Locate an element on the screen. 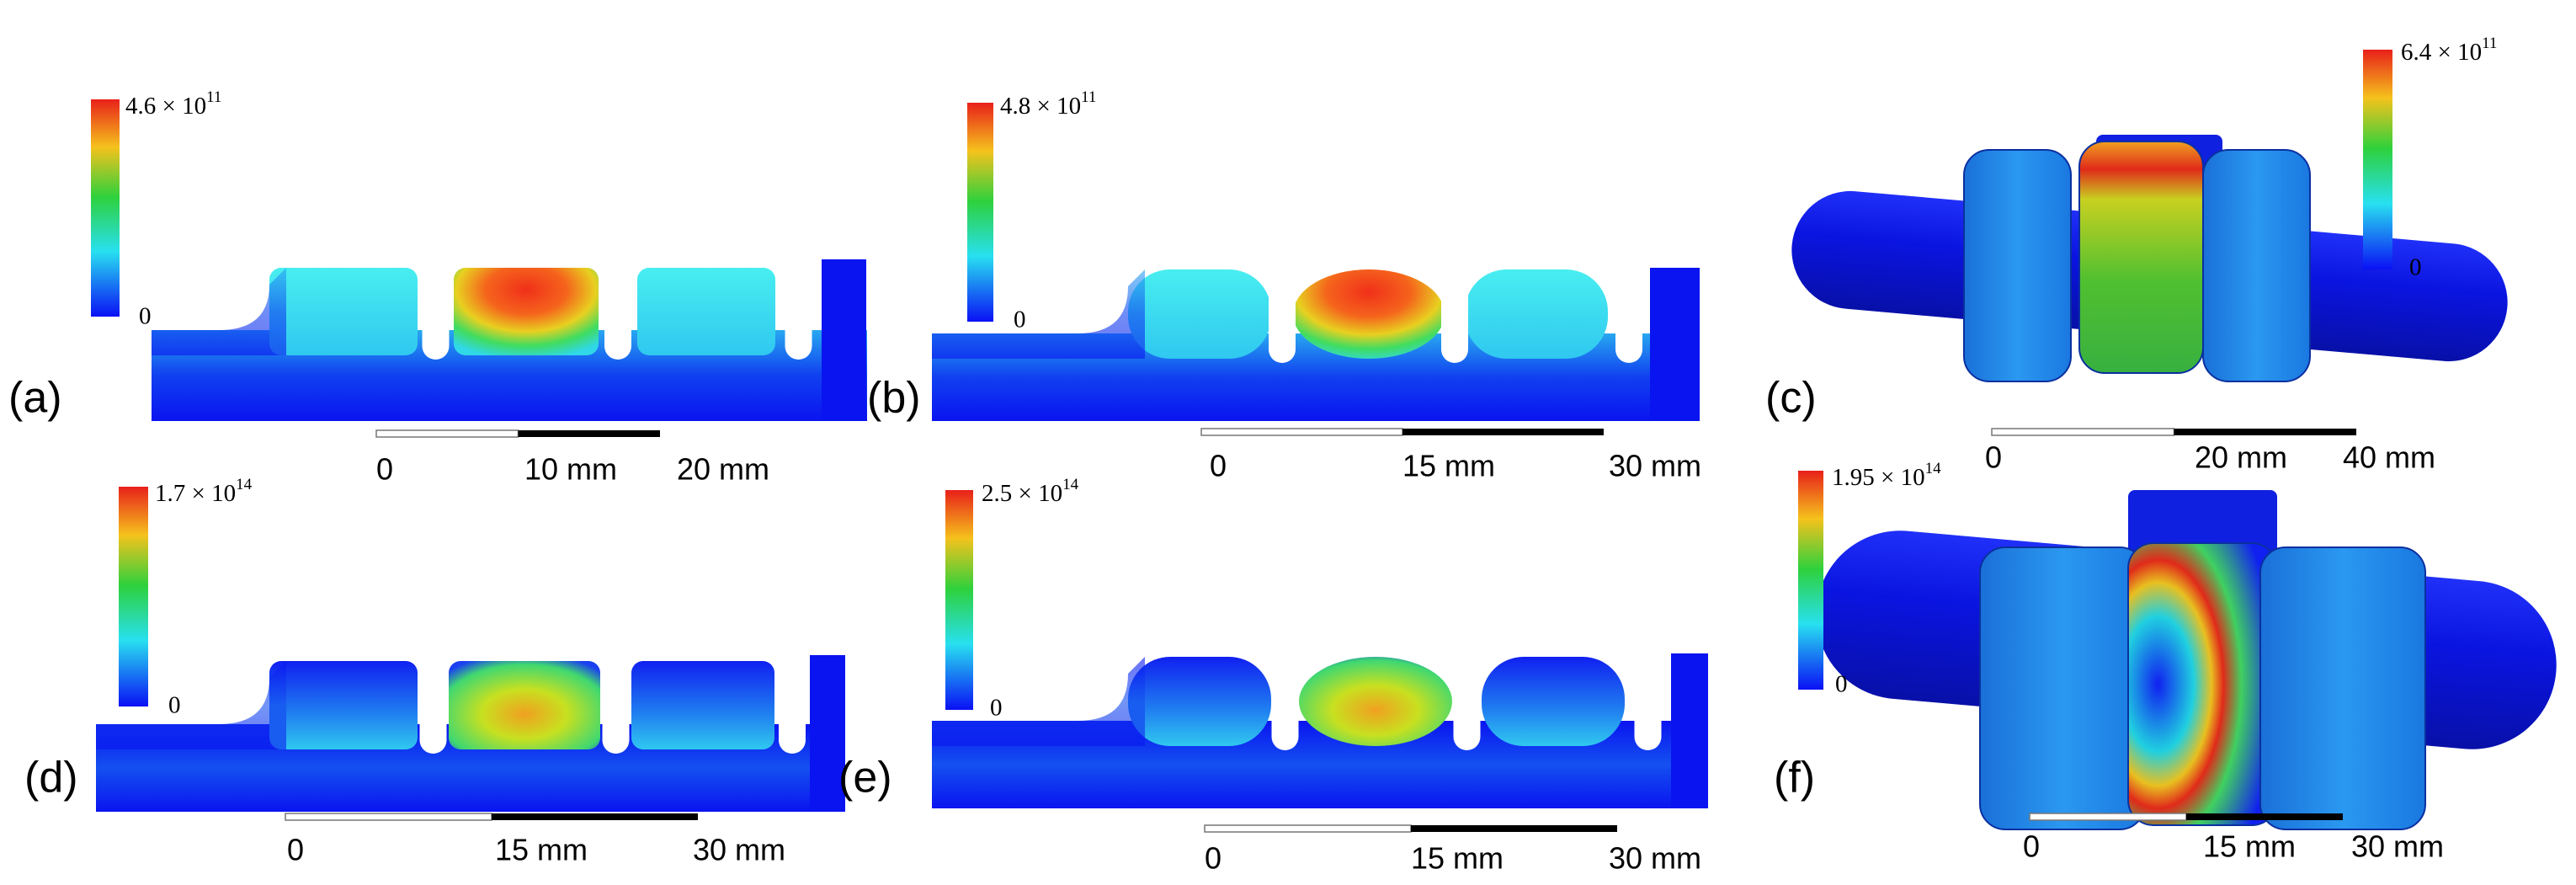 Image resolution: width=2576 pixels, height=885 pixels. panel-label: (f) is located at coordinates (1795, 778).